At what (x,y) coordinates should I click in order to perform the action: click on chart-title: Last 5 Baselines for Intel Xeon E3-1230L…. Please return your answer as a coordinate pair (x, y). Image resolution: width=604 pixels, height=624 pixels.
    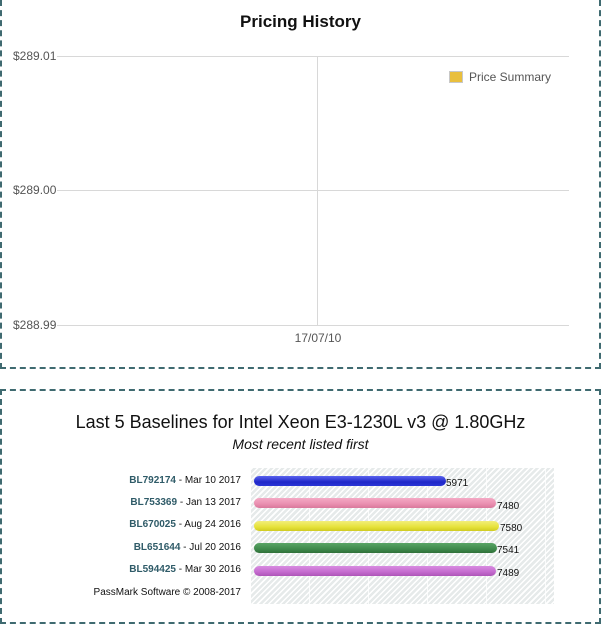
    Looking at the image, I should click on (300, 422).